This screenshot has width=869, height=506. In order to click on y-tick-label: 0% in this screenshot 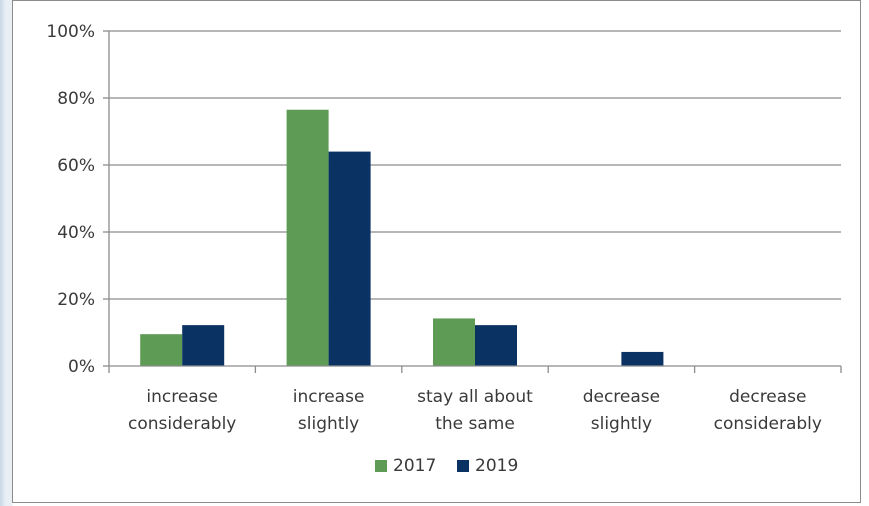, I will do `click(81, 367)`.